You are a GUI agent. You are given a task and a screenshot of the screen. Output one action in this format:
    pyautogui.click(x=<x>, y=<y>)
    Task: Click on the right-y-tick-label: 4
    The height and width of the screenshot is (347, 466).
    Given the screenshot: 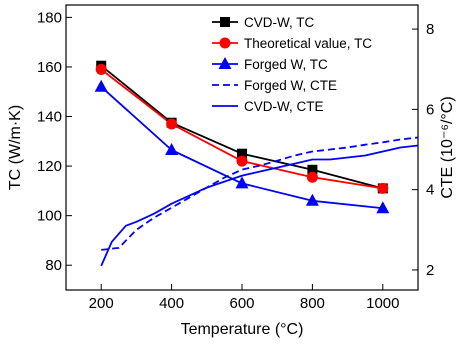 What is the action you would take?
    pyautogui.click(x=430, y=190)
    